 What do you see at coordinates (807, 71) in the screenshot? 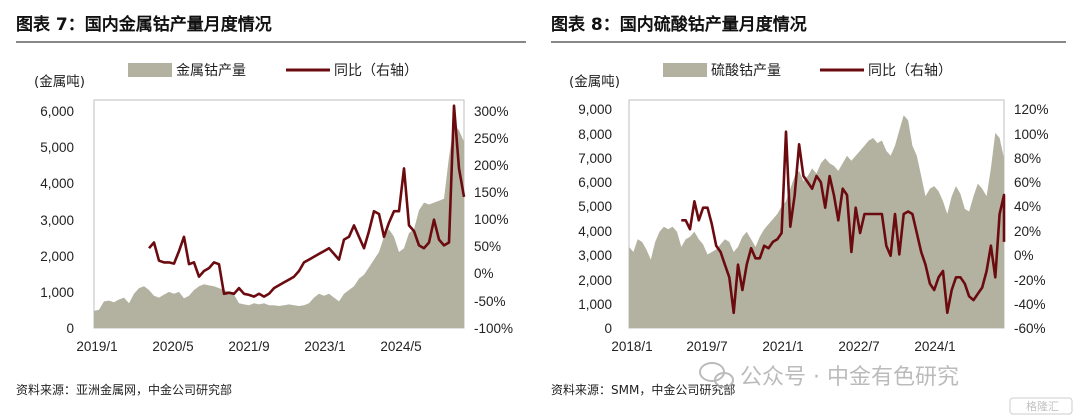
I see `chart-8-legend: 硫酸钴产量 同比（右轴）` at bounding box center [807, 71].